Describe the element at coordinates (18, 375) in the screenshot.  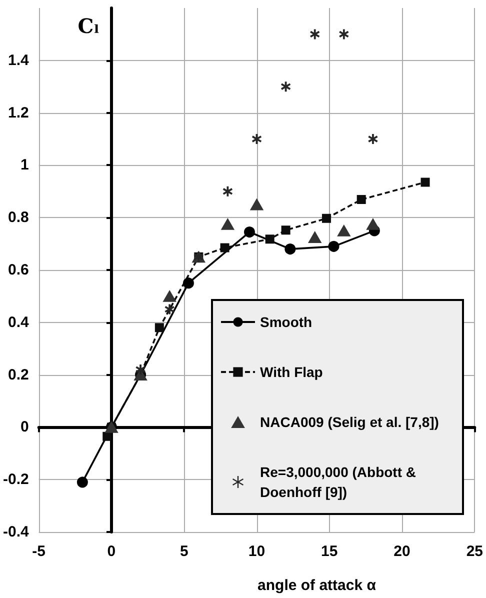
I see `y-tick-label: 0.2` at that location.